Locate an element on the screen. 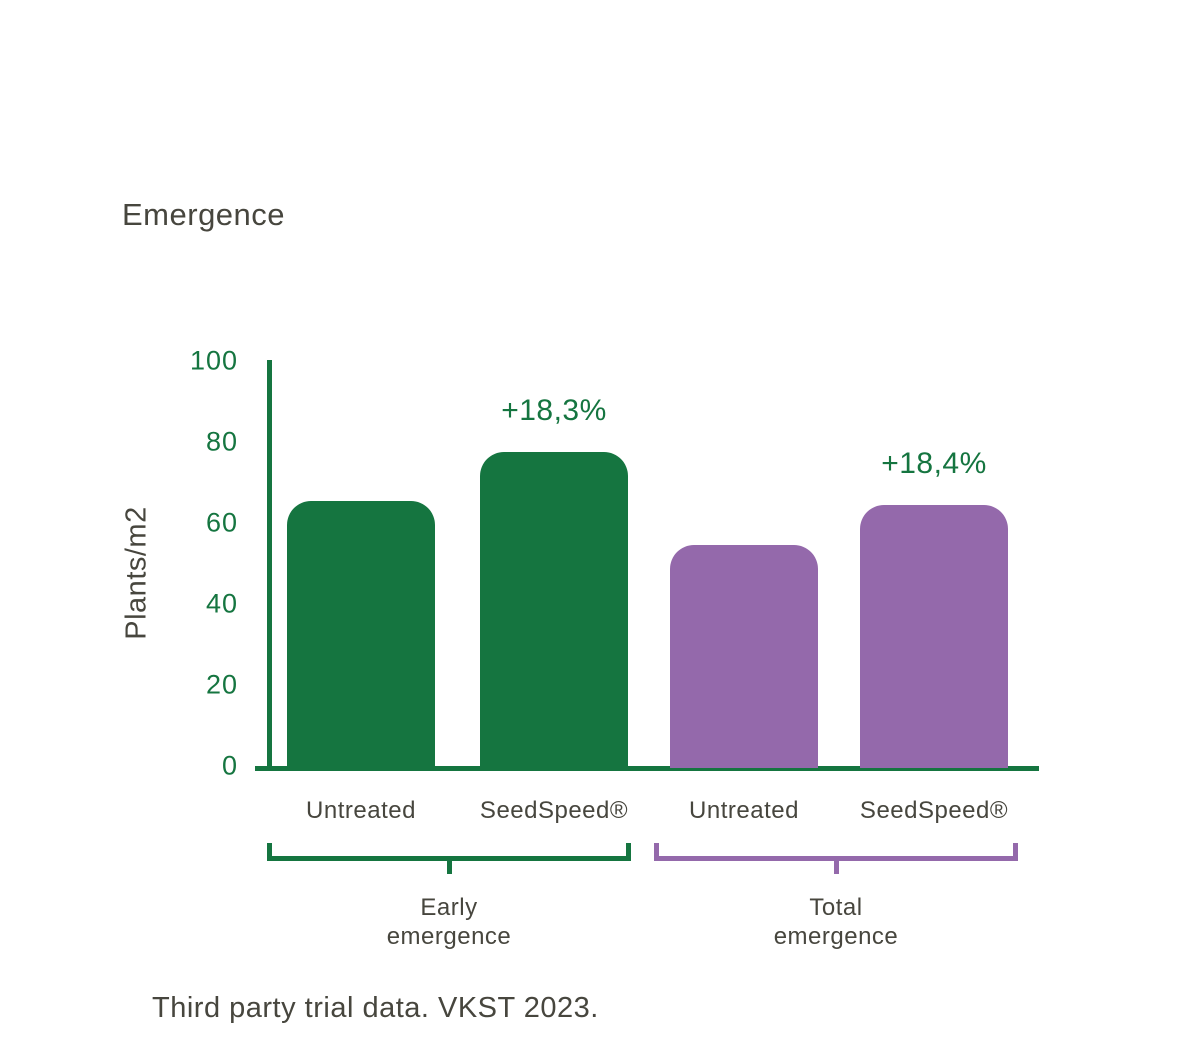 This screenshot has width=1187, height=1039. y-tick-label-60: 60 is located at coordinates (221, 522).